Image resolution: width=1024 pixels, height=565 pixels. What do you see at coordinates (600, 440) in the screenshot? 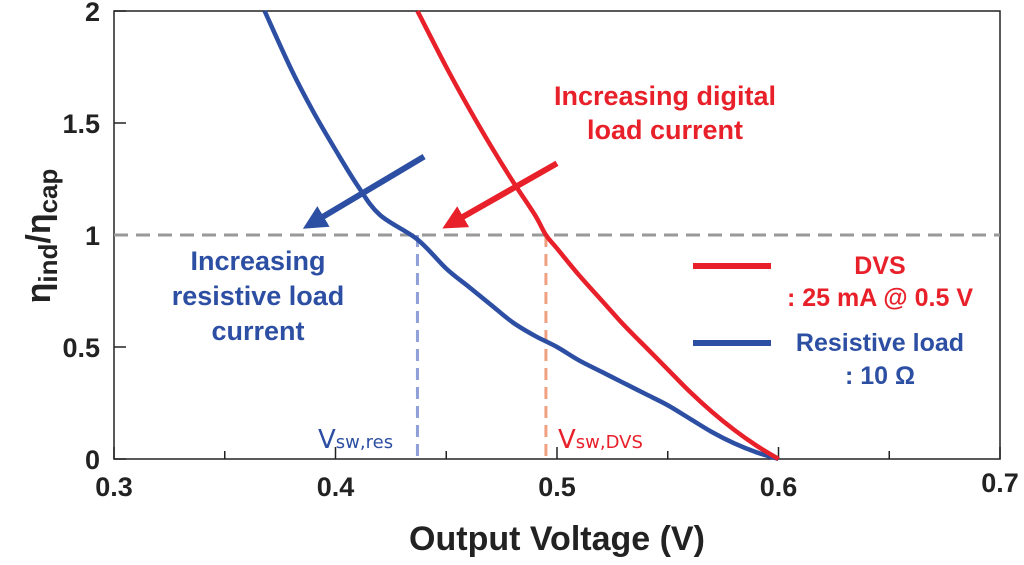
I see `vsw-dvs-label: Vsw,DVS` at bounding box center [600, 440].